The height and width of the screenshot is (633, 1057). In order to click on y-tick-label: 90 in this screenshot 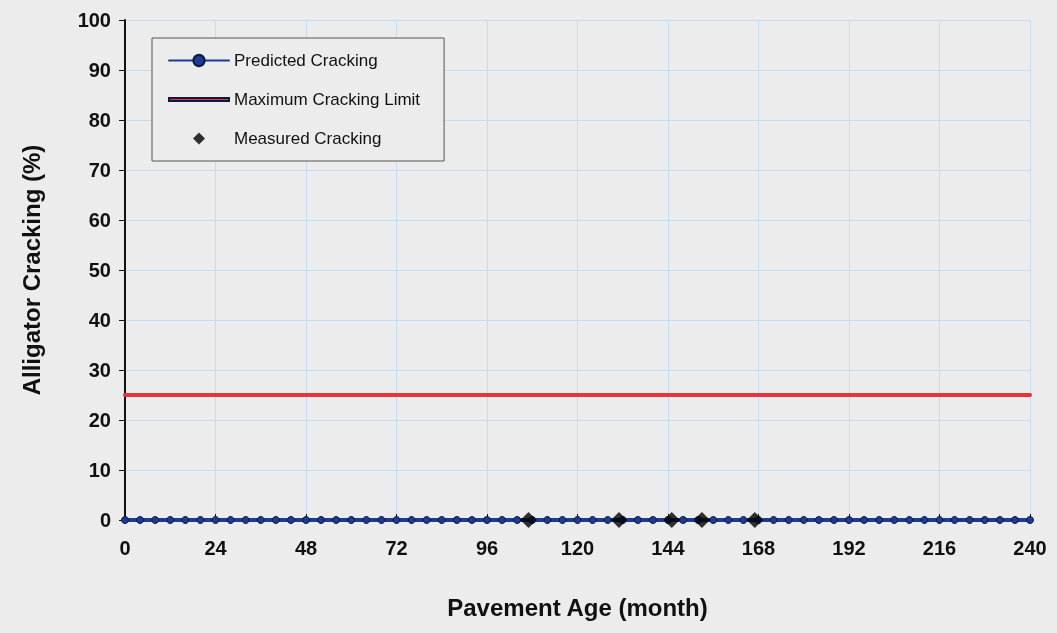, I will do `click(99, 70)`.